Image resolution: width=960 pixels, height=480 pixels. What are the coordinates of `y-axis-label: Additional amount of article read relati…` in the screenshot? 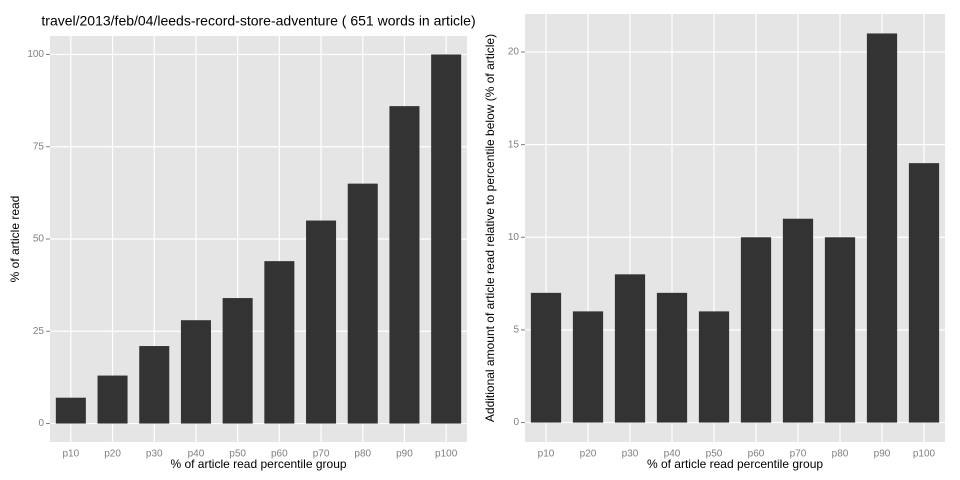 It's located at (490, 228).